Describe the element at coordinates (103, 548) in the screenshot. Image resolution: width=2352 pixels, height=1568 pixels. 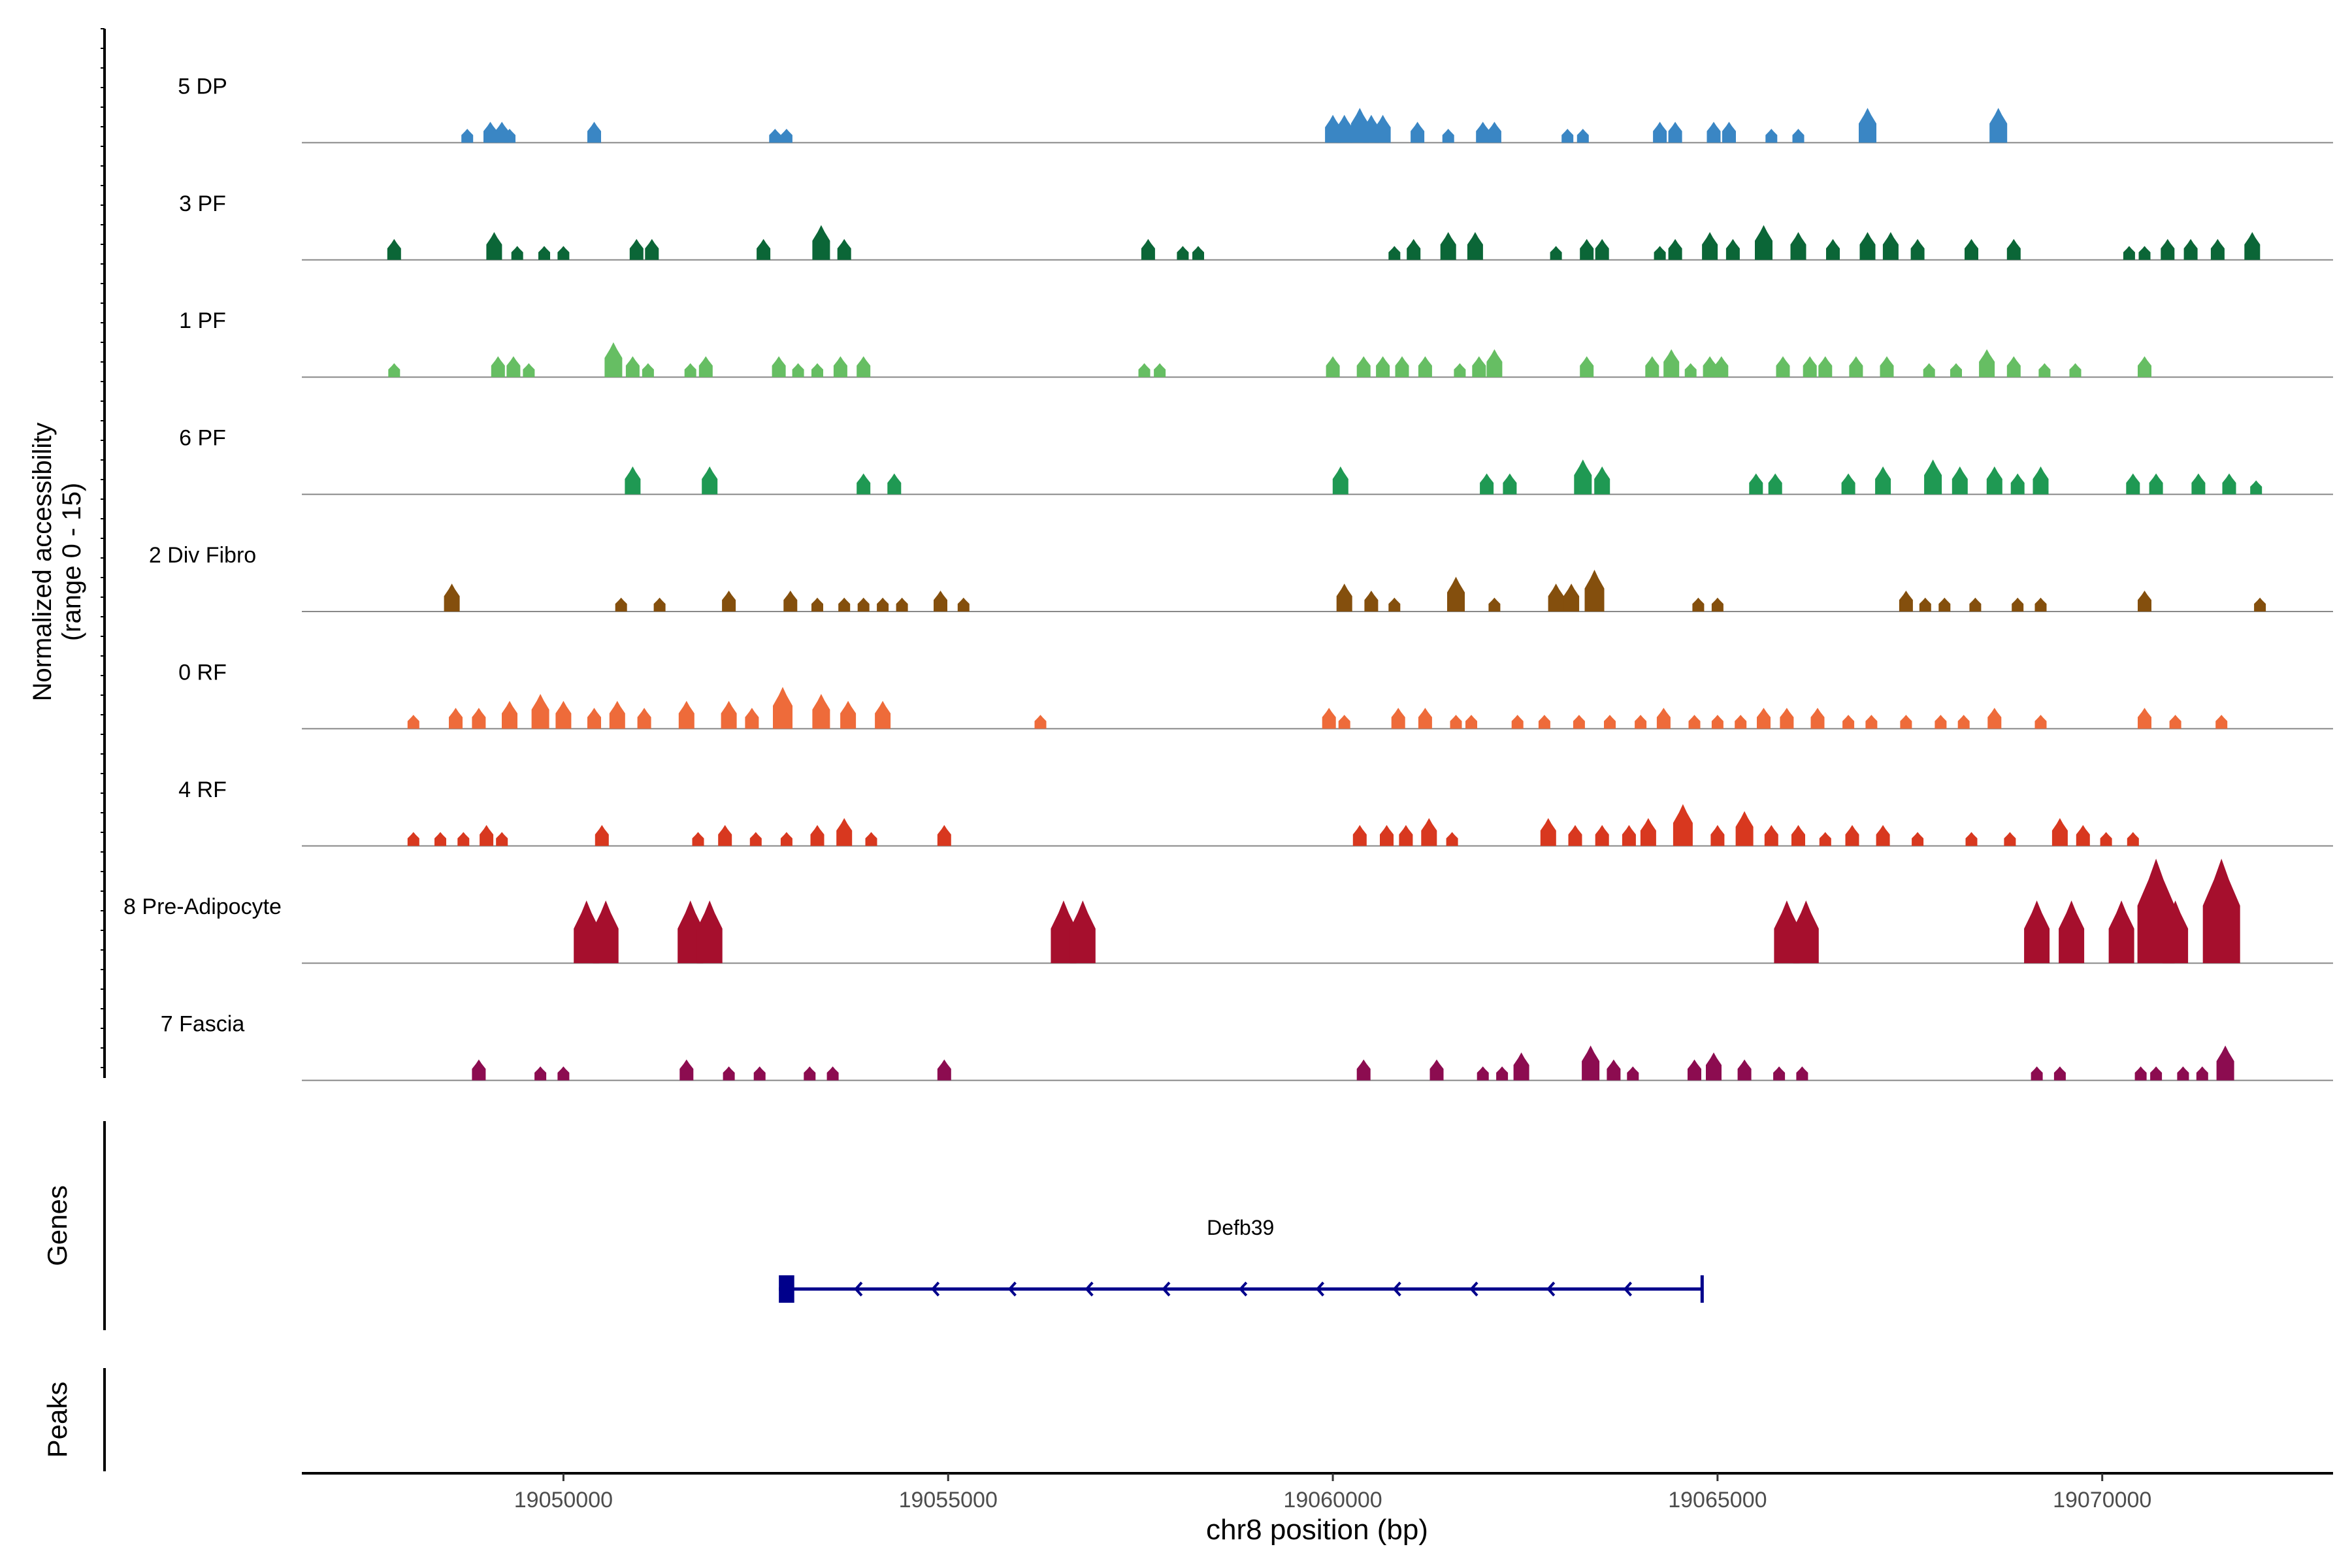
I see `y-axis-minor-ticks` at that location.